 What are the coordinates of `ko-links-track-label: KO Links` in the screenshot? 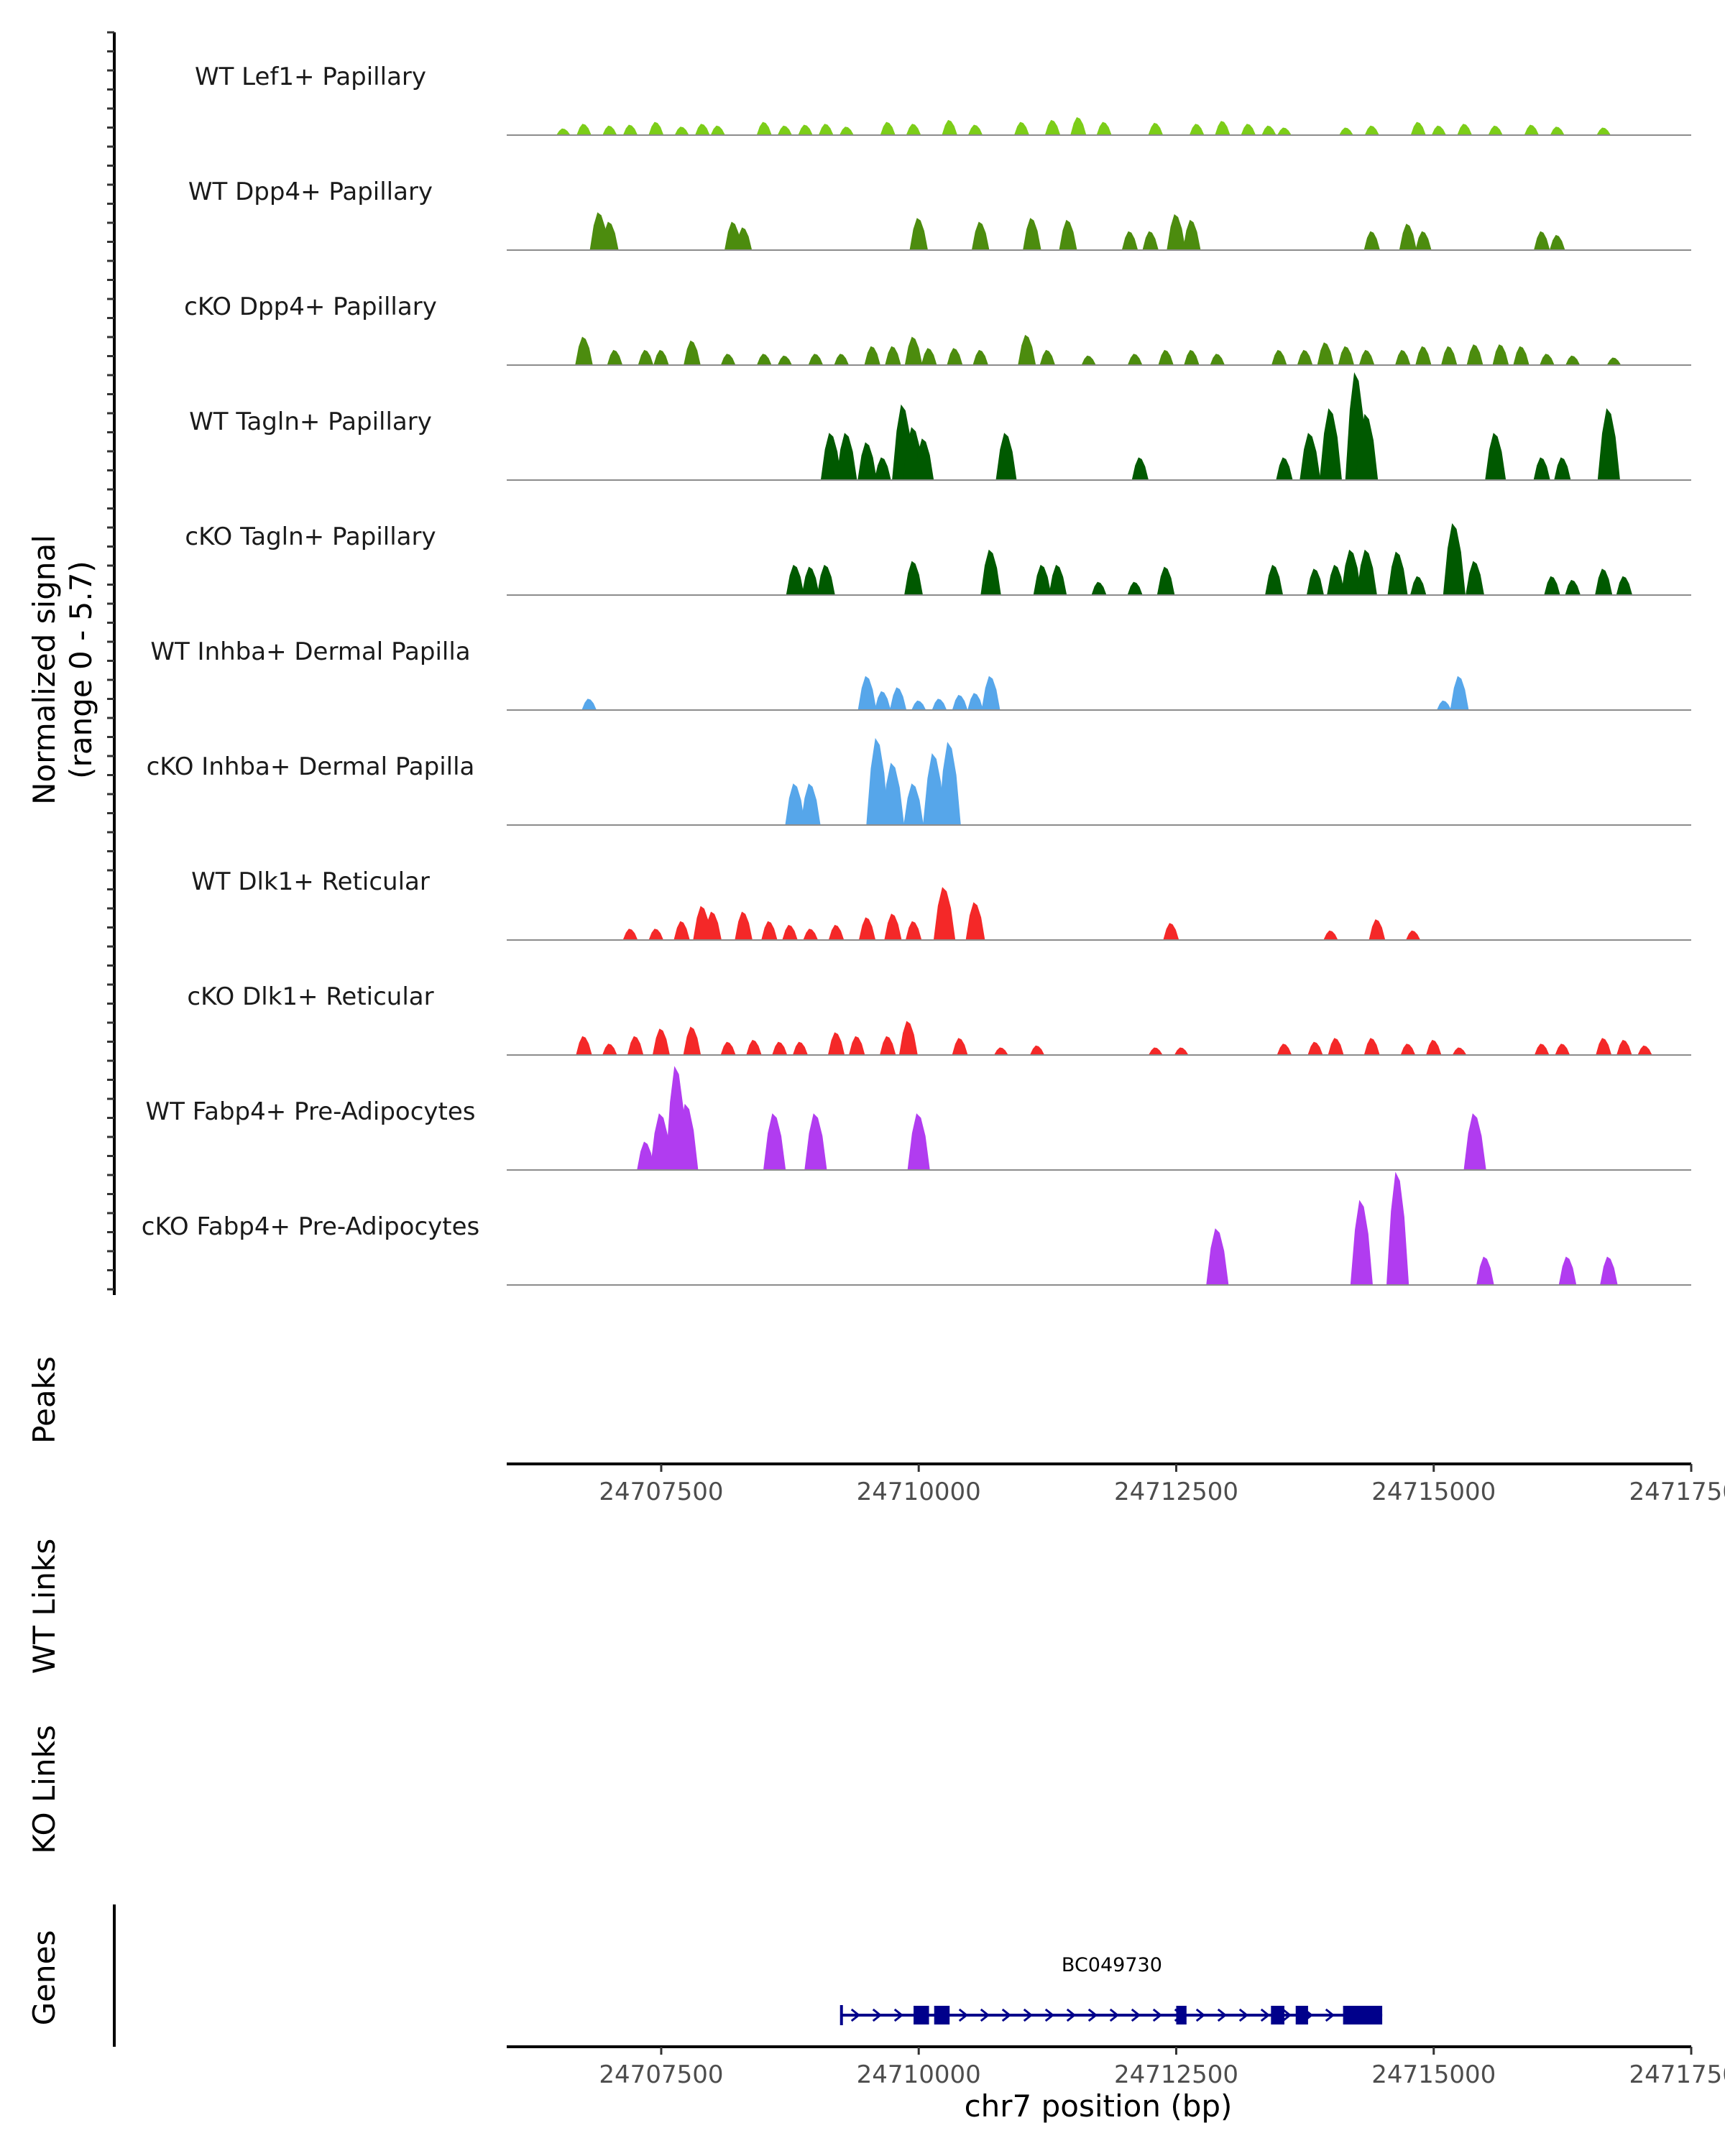 It's located at (44, 1790).